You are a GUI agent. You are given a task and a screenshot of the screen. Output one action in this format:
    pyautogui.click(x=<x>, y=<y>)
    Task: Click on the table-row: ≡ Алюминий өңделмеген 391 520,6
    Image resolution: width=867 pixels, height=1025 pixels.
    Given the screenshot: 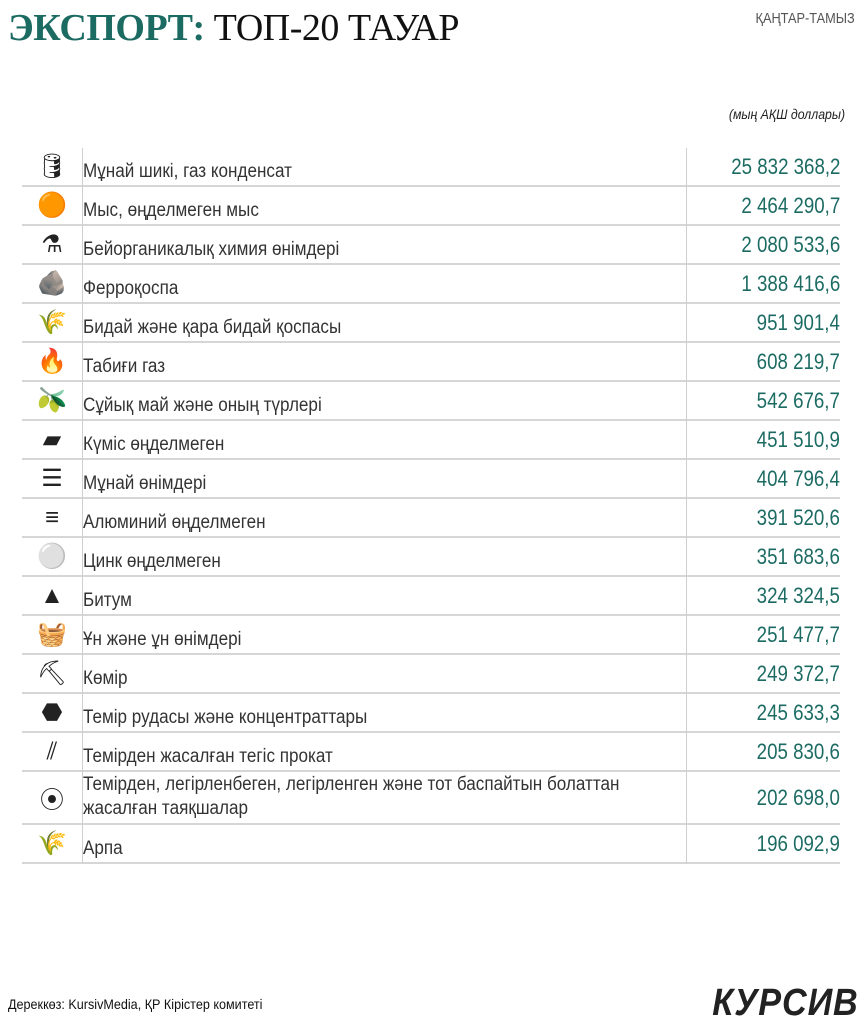 What is the action you would take?
    pyautogui.click(x=431, y=518)
    